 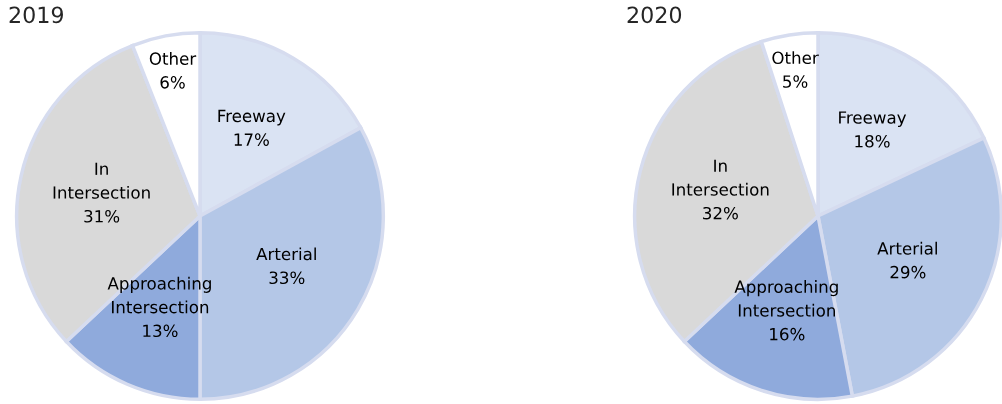 I want to click on data-label: 6%, so click(x=172, y=82).